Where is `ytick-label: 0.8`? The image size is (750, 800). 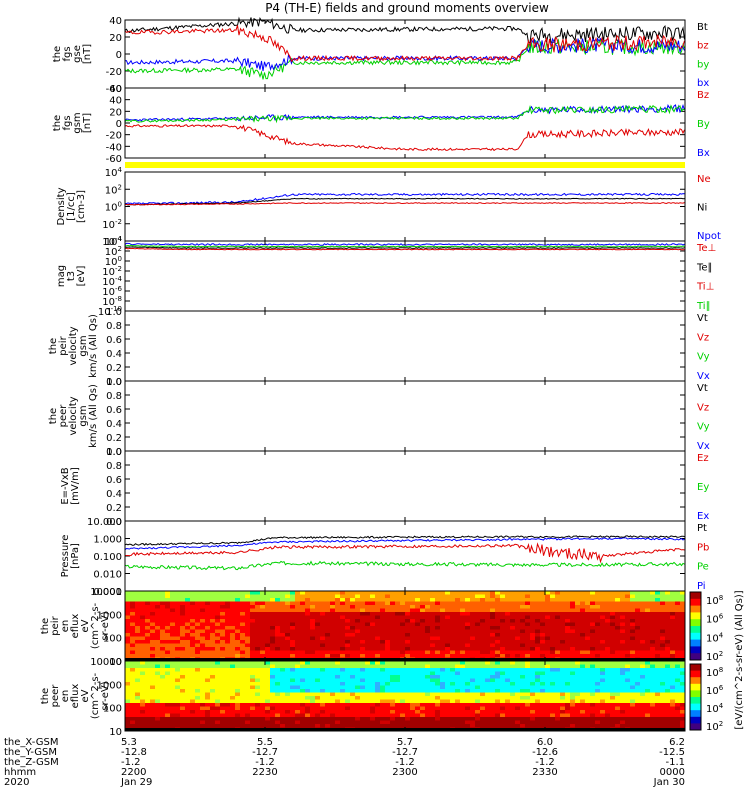 ytick-label: 0.8 is located at coordinates (114, 326).